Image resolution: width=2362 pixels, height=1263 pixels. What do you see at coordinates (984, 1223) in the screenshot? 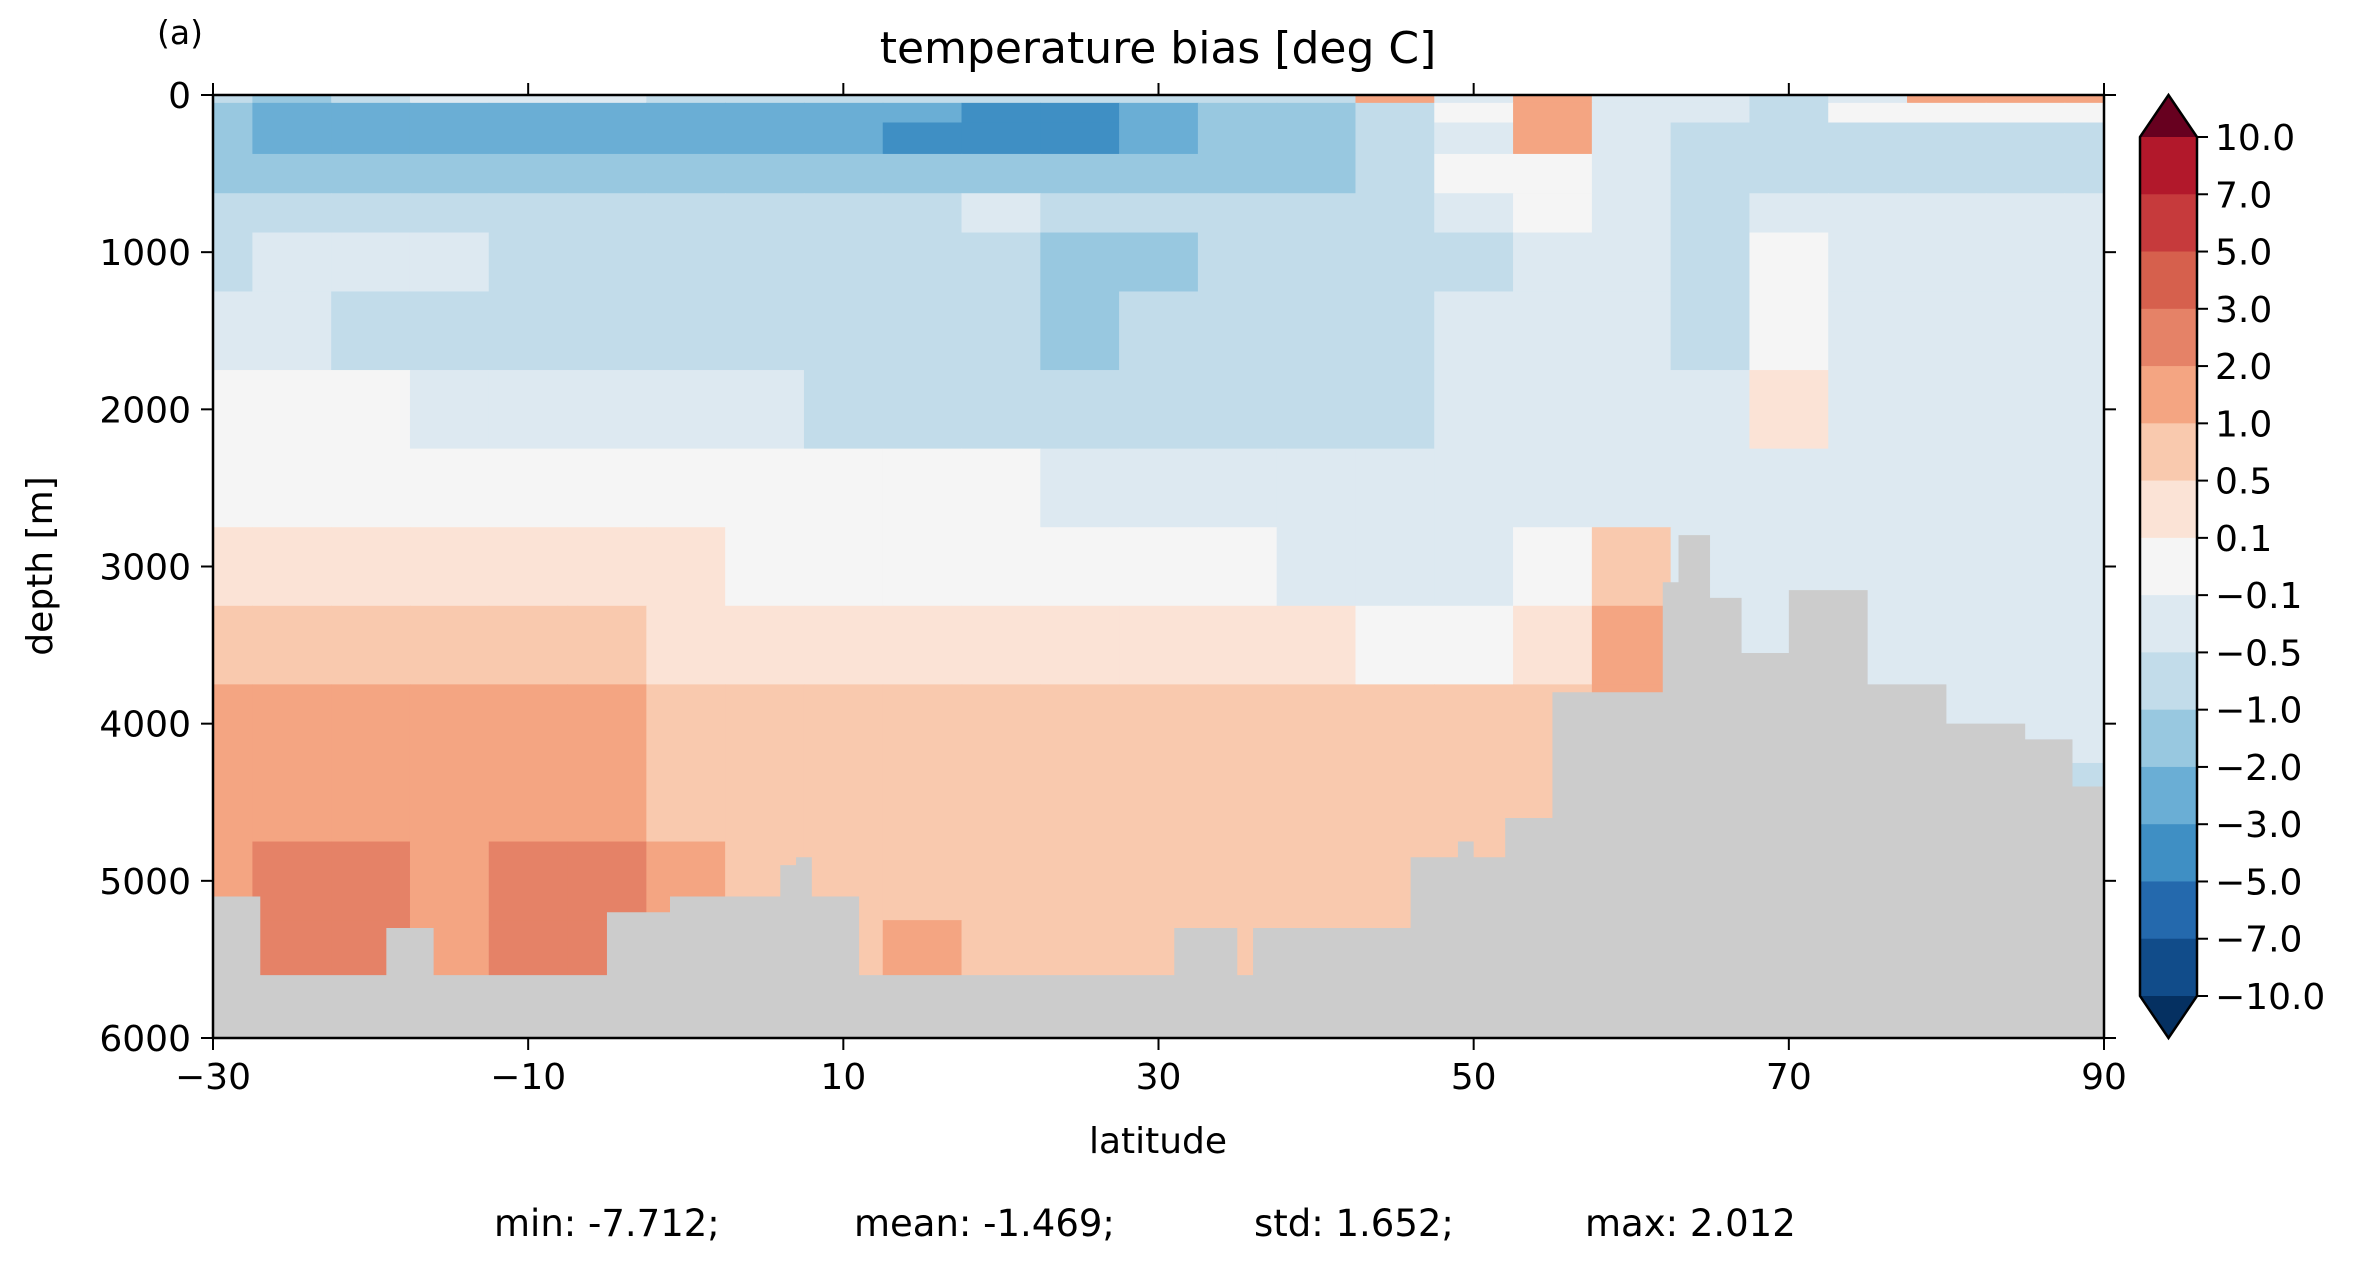
I see `stat-mean: mean: -1.469;` at bounding box center [984, 1223].